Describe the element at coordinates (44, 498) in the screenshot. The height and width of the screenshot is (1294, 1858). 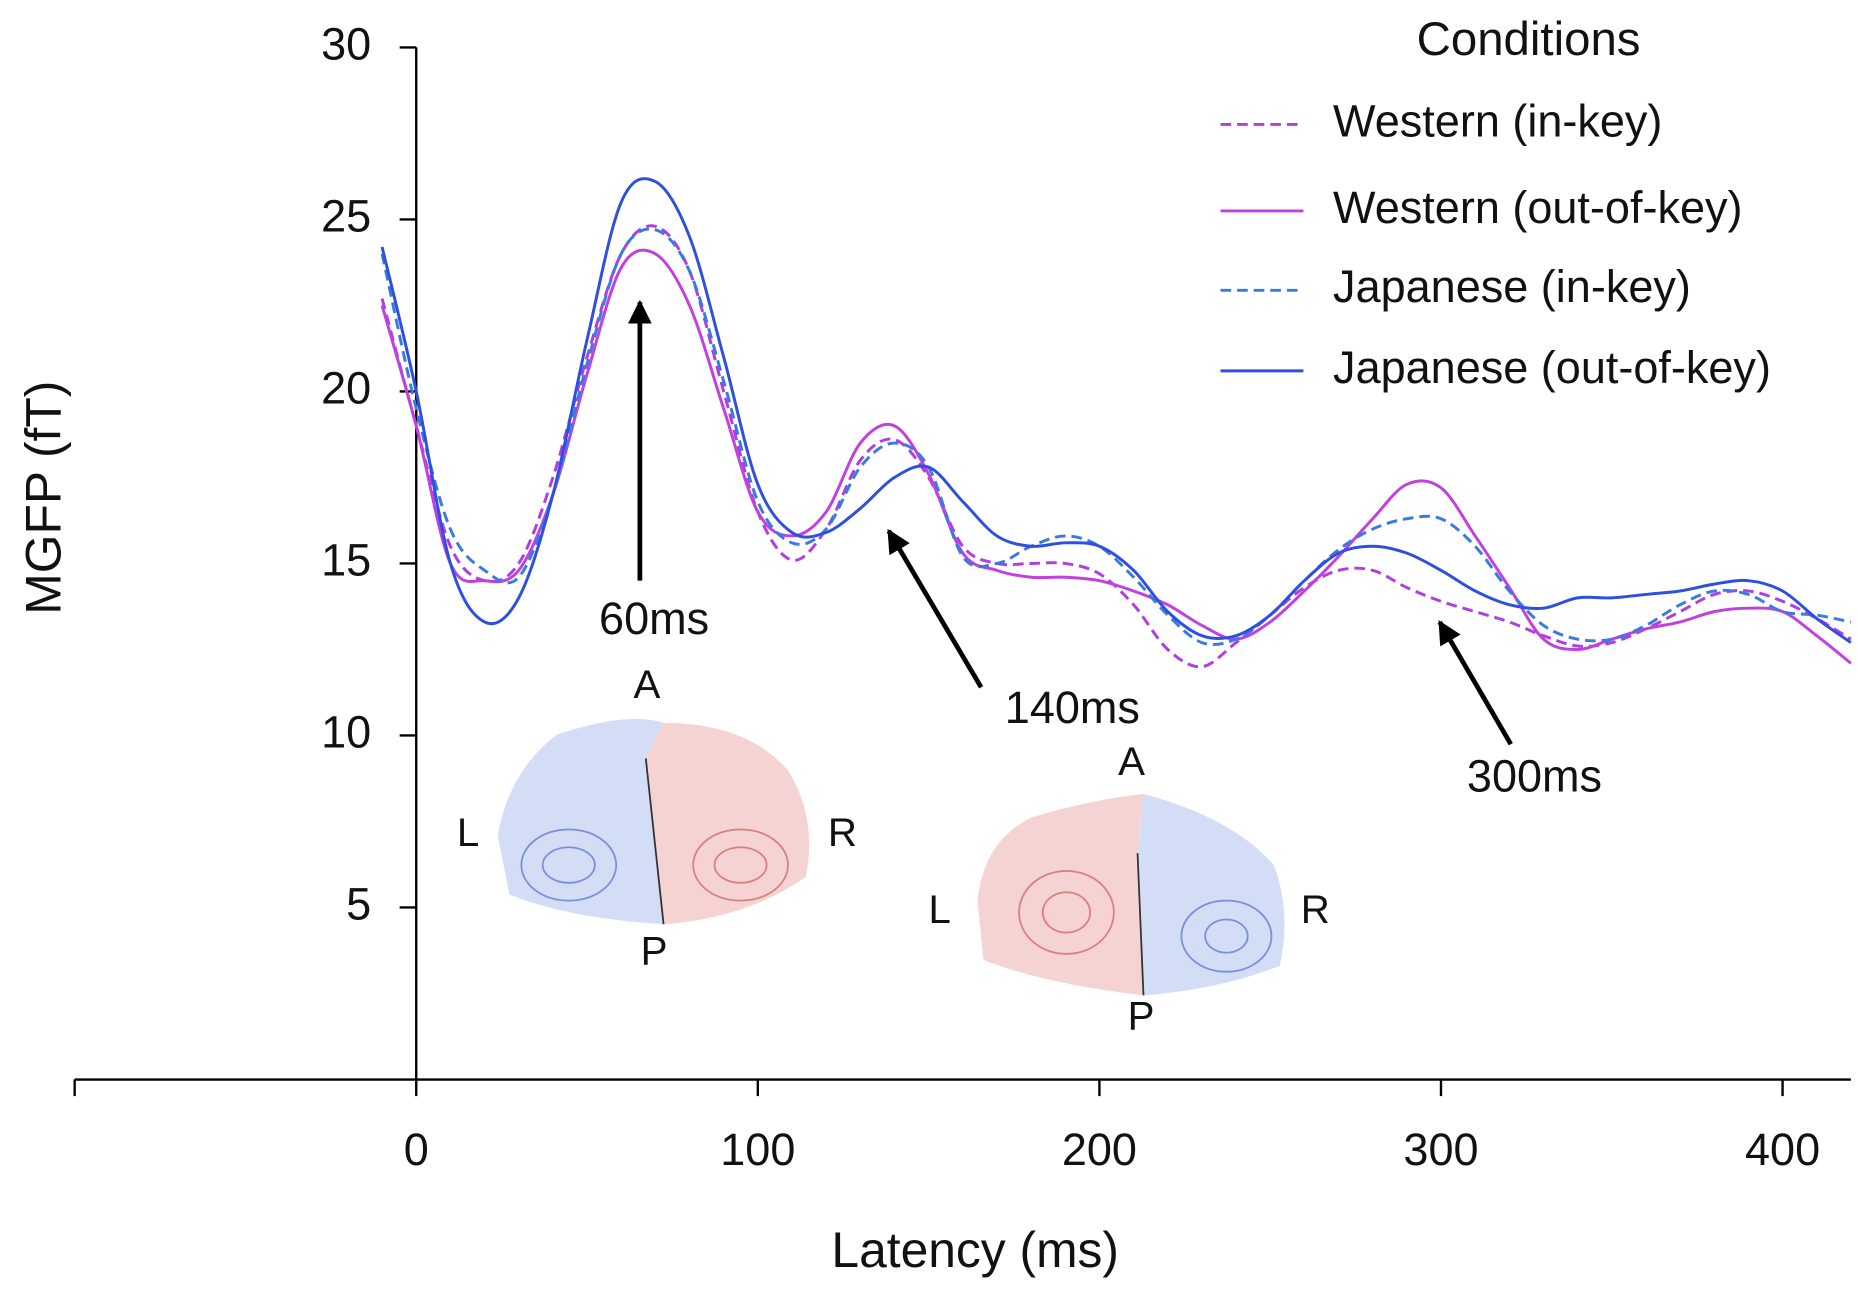
I see `y-axis-label: MGFP (fT)` at that location.